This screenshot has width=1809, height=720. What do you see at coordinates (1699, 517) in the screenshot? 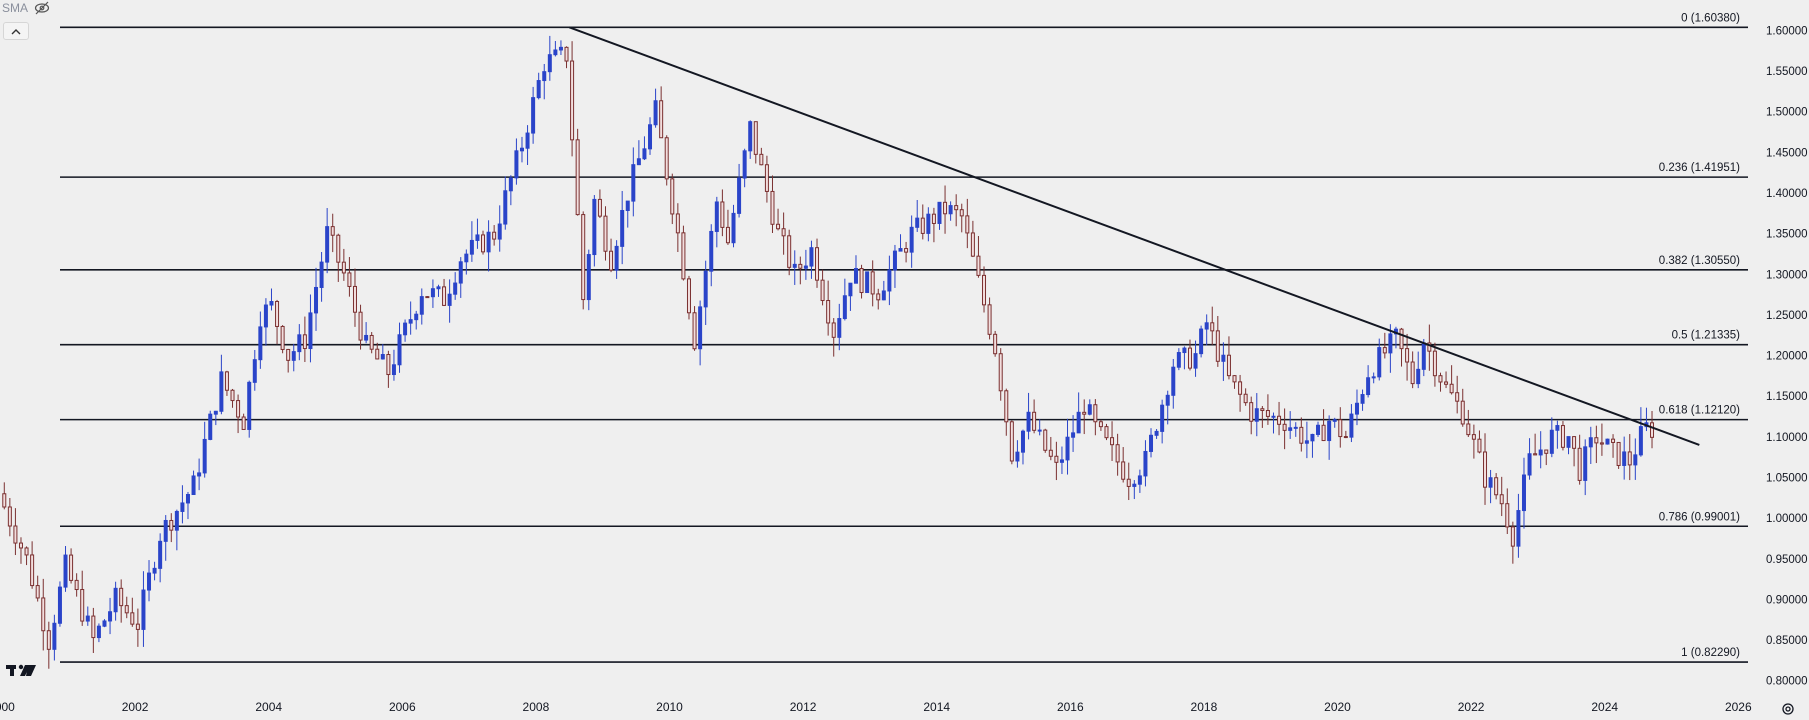
I see `fib-level-label: 0.786 (0.99001)` at bounding box center [1699, 517].